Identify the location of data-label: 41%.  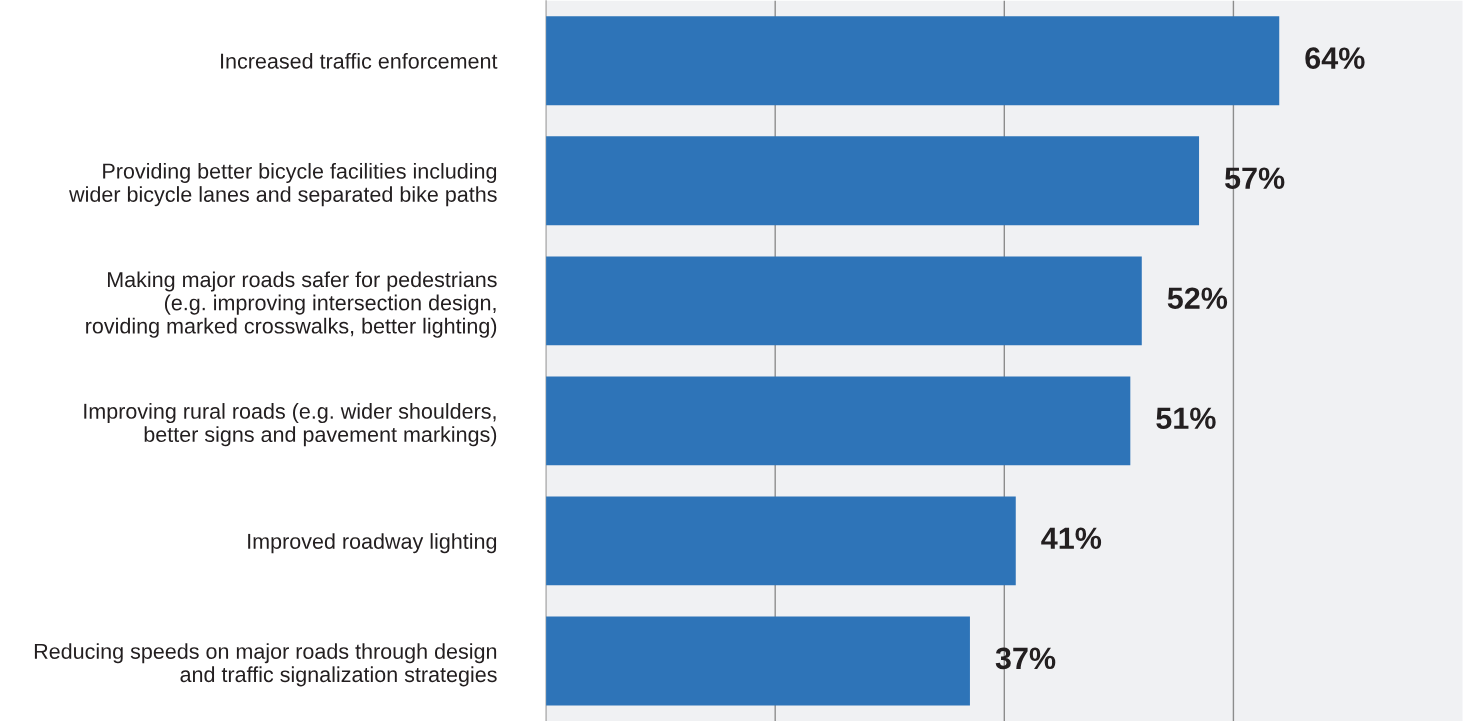
(1071, 538).